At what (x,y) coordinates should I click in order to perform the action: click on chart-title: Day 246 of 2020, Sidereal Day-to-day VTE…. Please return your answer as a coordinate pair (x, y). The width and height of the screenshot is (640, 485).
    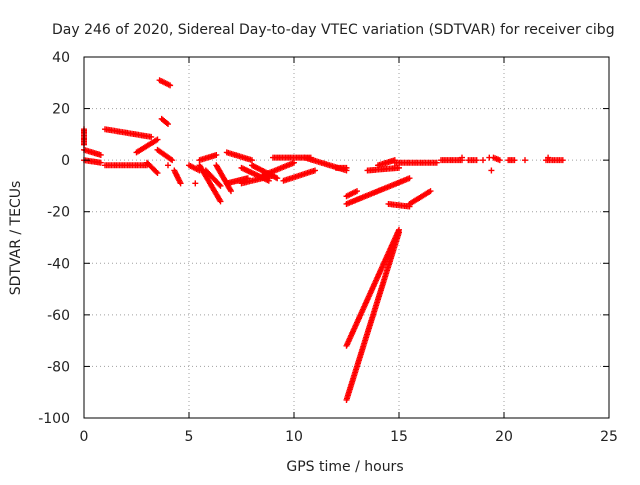
    Looking at the image, I should click on (333, 30).